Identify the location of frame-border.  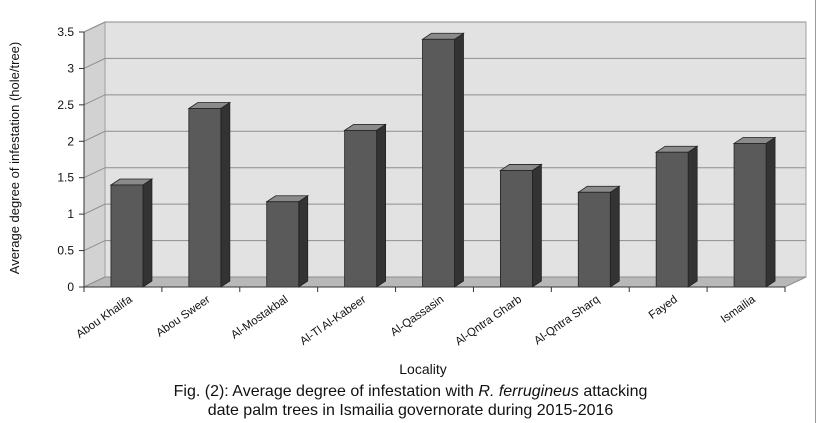
(815, 211).